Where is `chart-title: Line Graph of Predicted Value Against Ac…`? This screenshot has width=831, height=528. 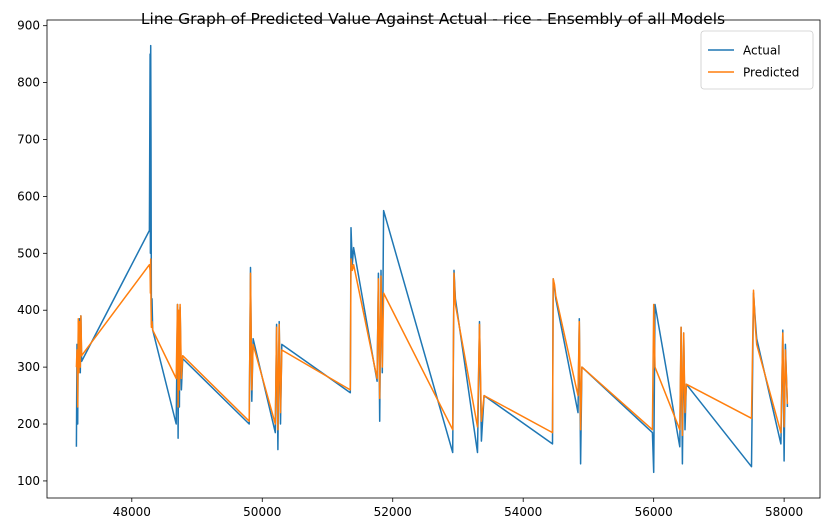
chart-title: Line Graph of Predicted Value Against Ac… is located at coordinates (433, 19).